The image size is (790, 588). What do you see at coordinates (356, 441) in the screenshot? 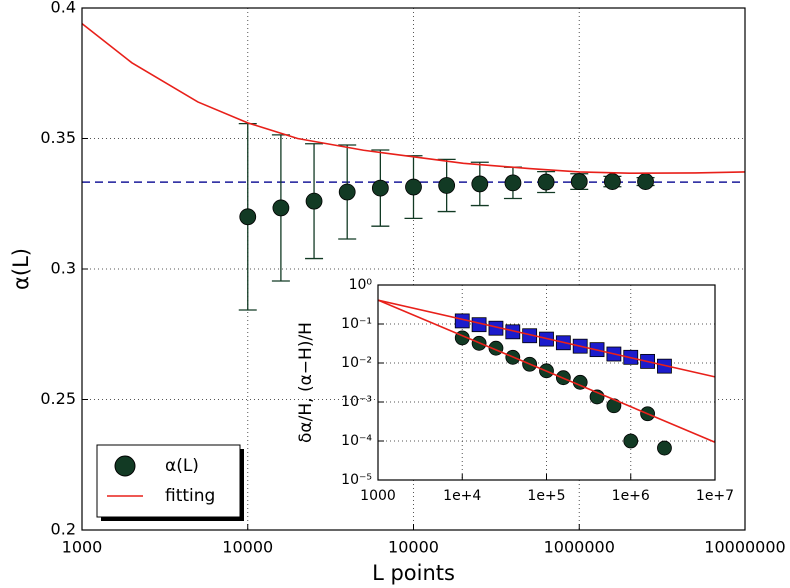
I see `y-tick-label: 10⁻⁴` at bounding box center [356, 441].